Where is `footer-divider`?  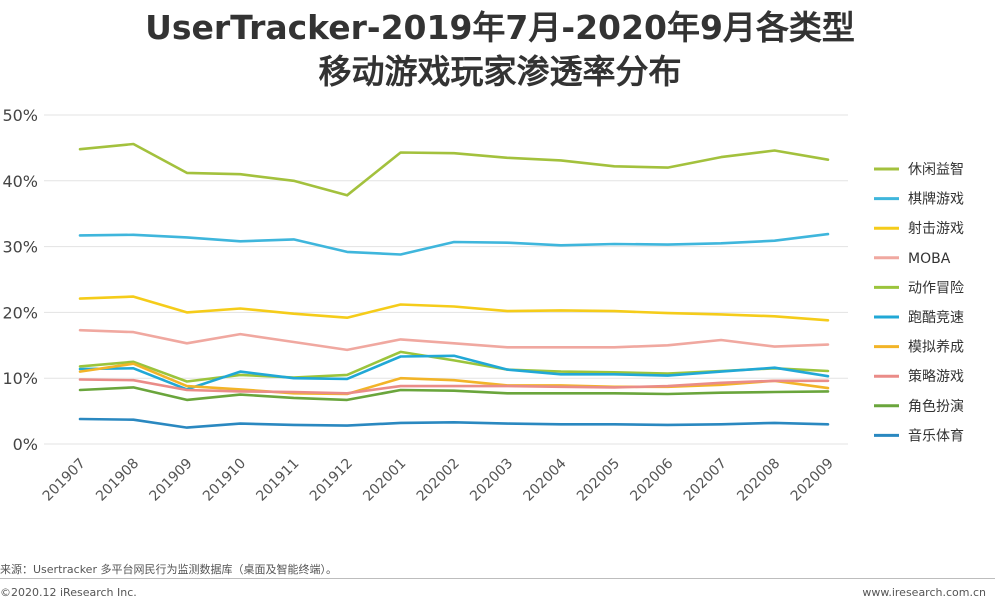 footer-divider is located at coordinates (497, 578).